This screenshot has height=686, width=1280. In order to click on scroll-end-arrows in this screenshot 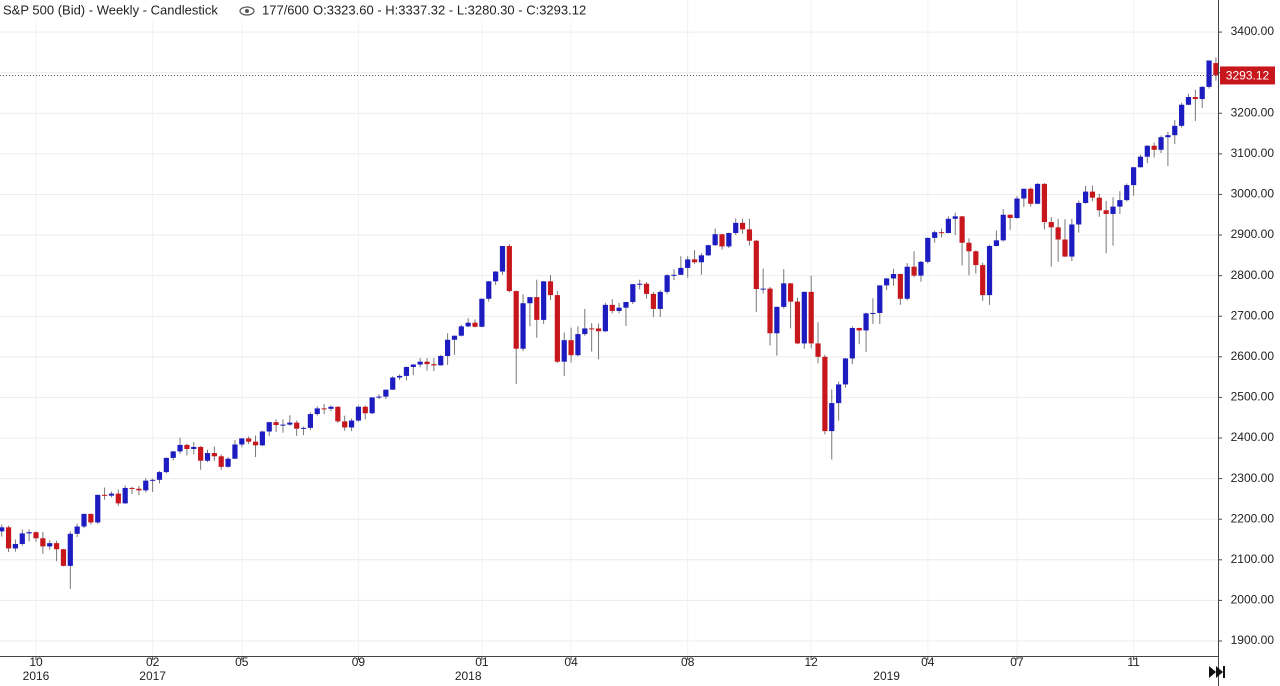, I will do `click(1216, 672)`.